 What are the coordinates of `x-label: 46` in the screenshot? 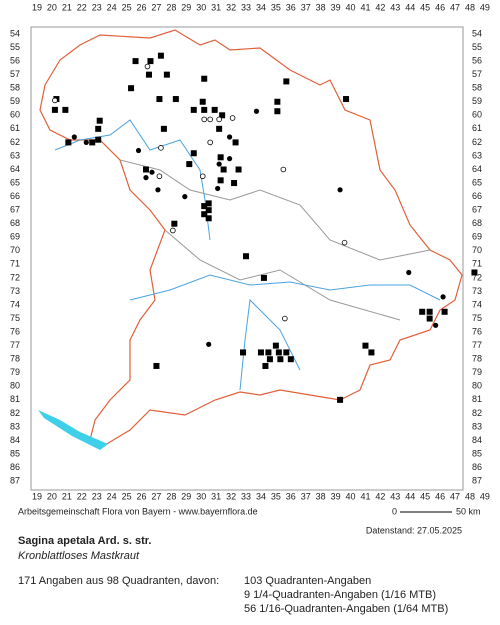 It's located at (440, 7).